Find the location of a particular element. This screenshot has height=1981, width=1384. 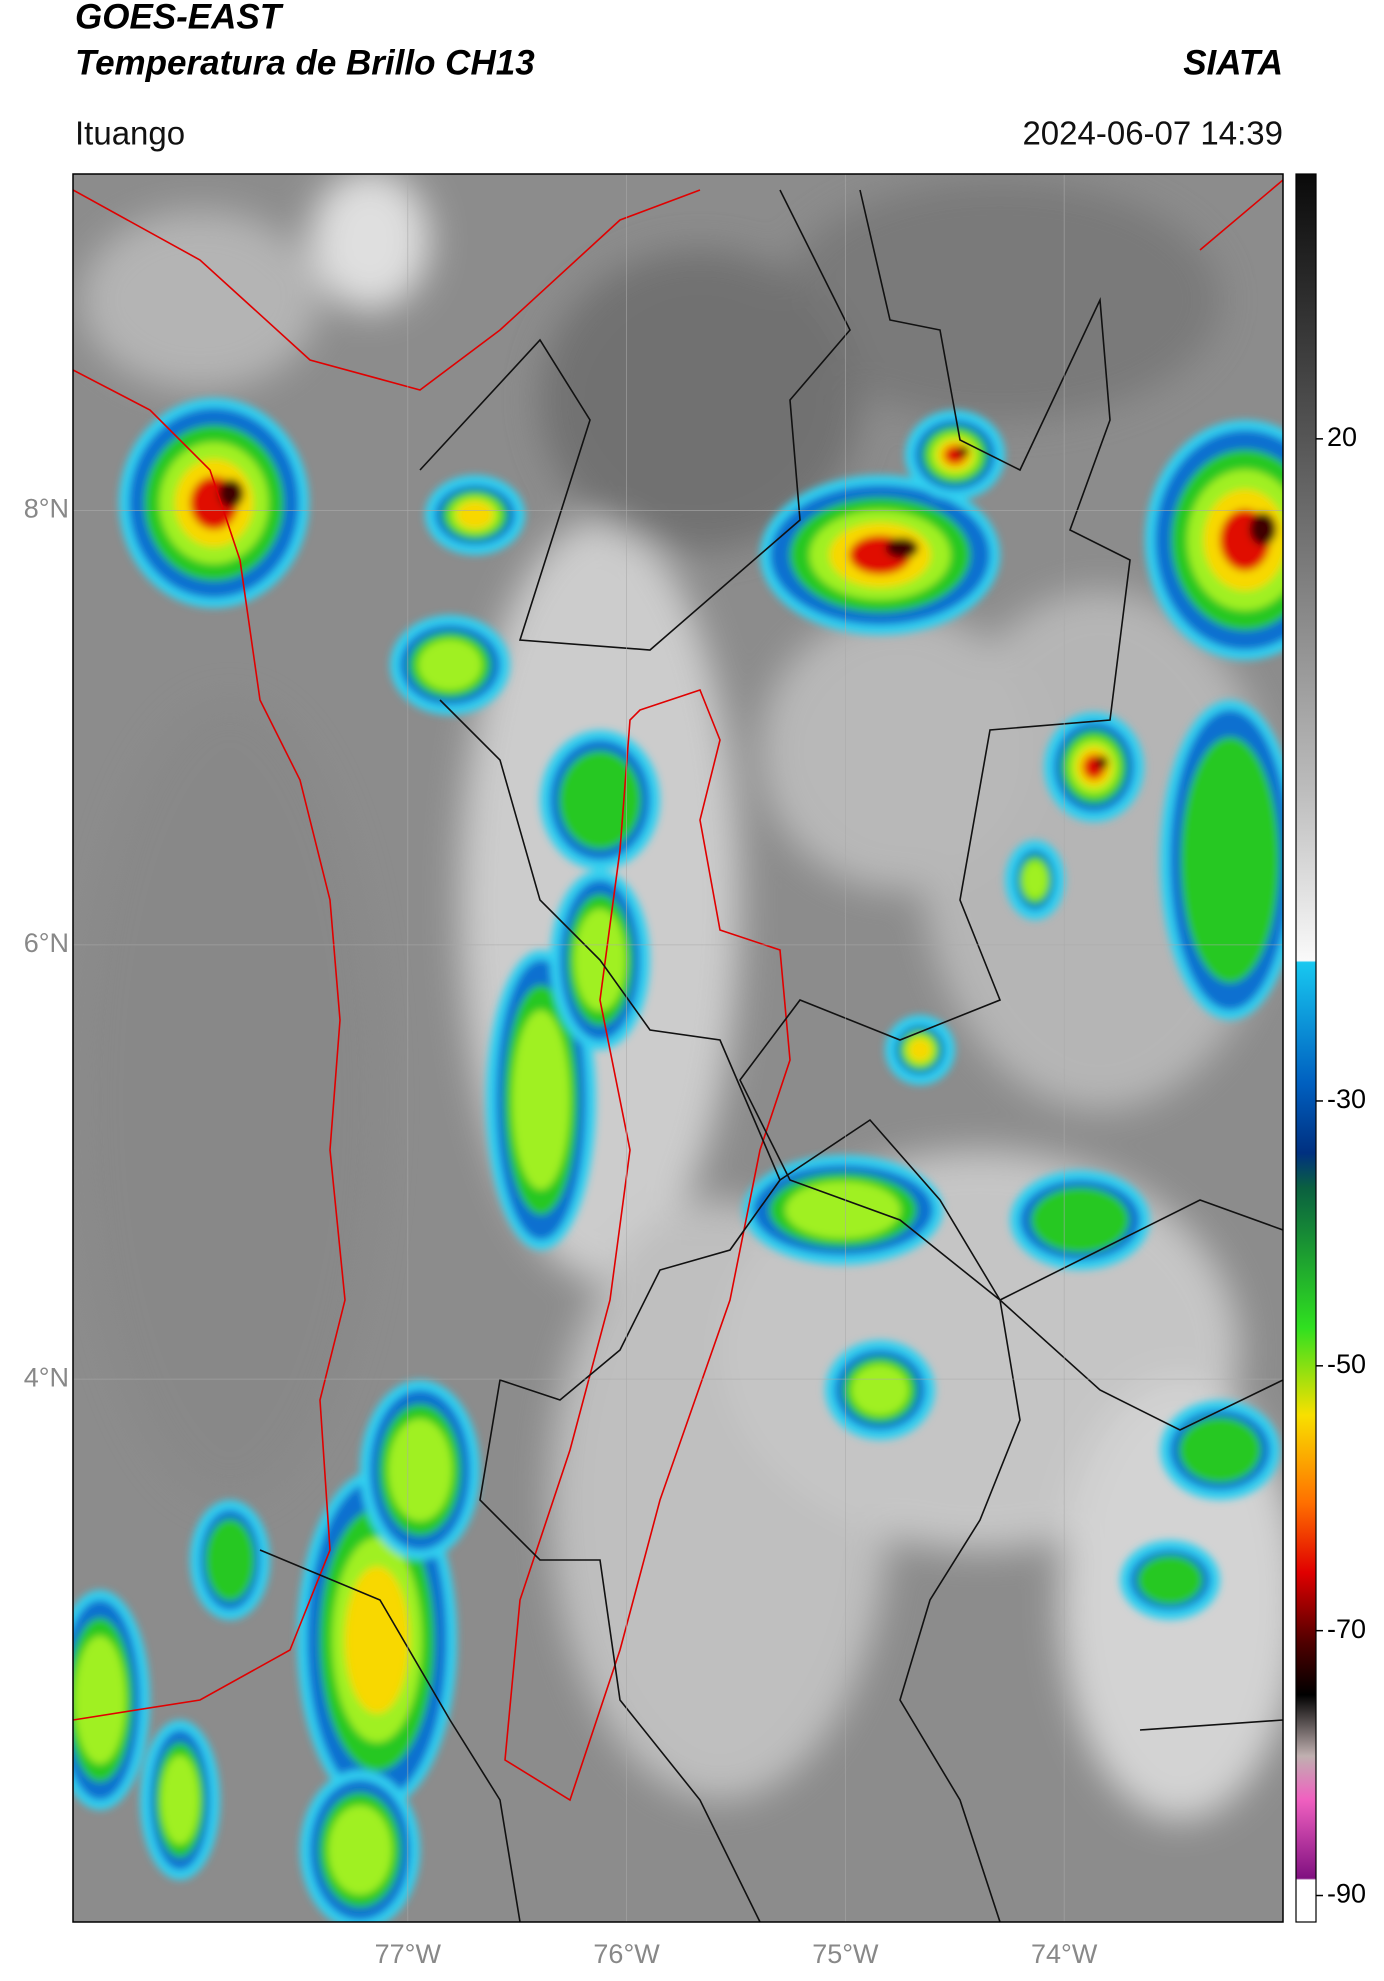

x-tick-label: 74°W is located at coordinates (1064, 1954).